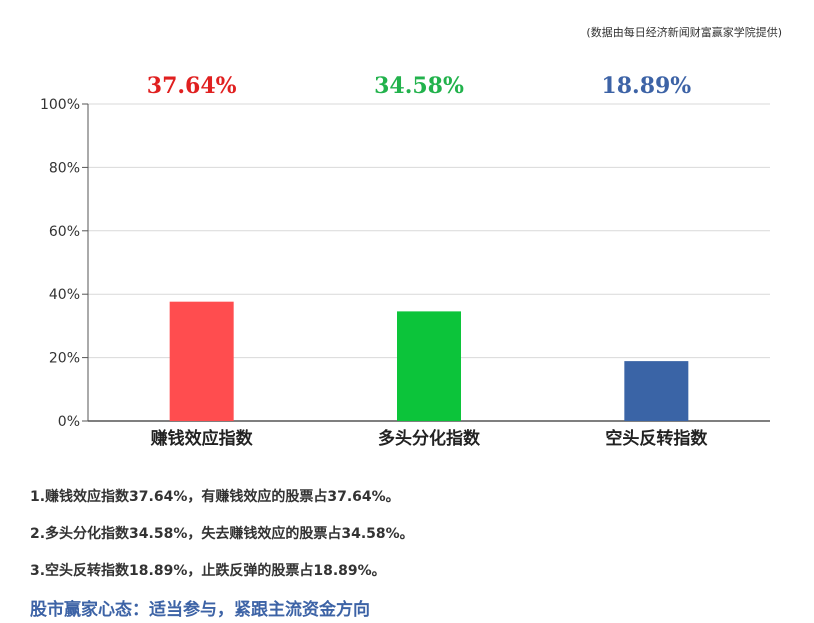 This screenshot has height=623, width=814. Describe the element at coordinates (192, 86) in the screenshot. I see `value-label: 37.64%` at that location.